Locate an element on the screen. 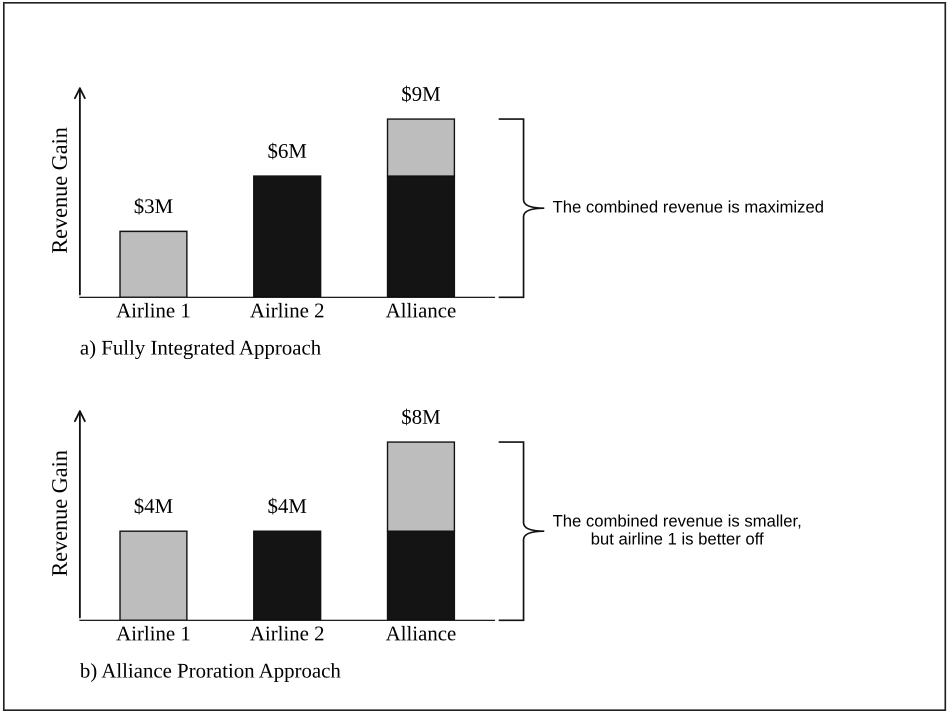 This screenshot has width=951, height=713. annotation: $6M is located at coordinates (287, 151).